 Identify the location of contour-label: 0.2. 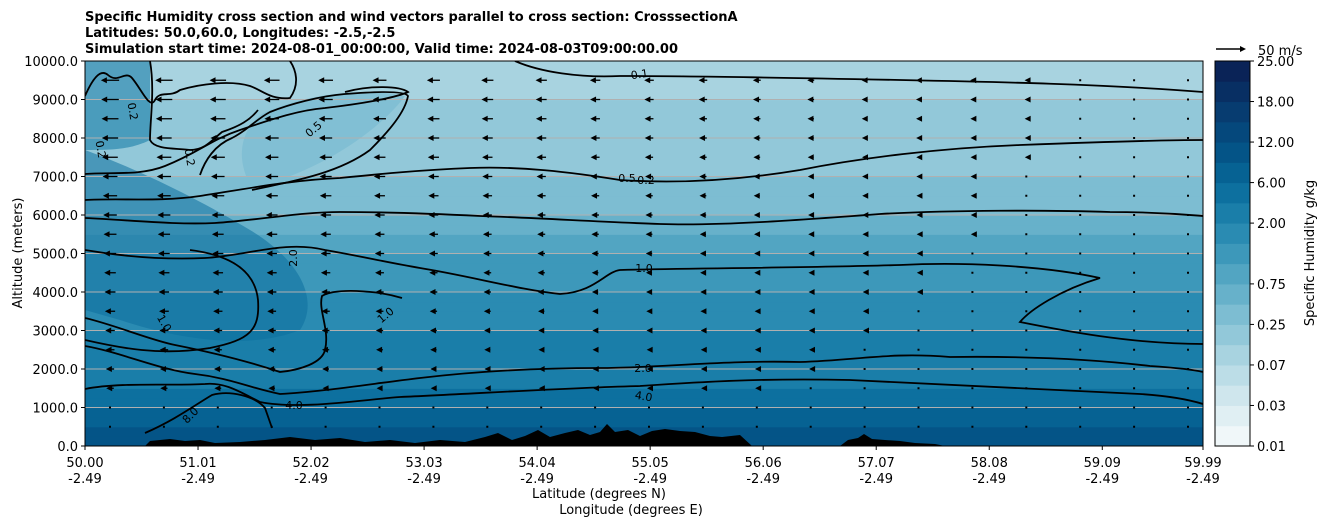
(190, 157).